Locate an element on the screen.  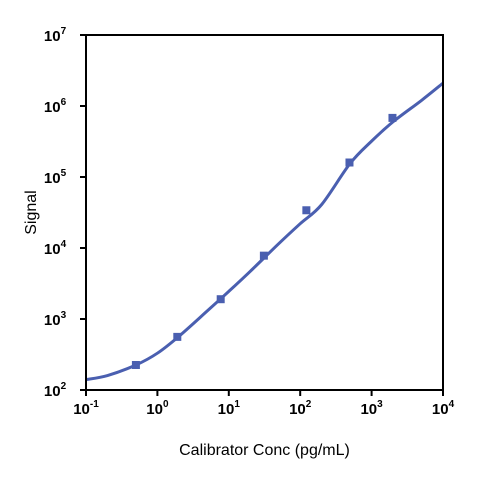
y-tick-label: 10⁴ is located at coordinates (55, 248).